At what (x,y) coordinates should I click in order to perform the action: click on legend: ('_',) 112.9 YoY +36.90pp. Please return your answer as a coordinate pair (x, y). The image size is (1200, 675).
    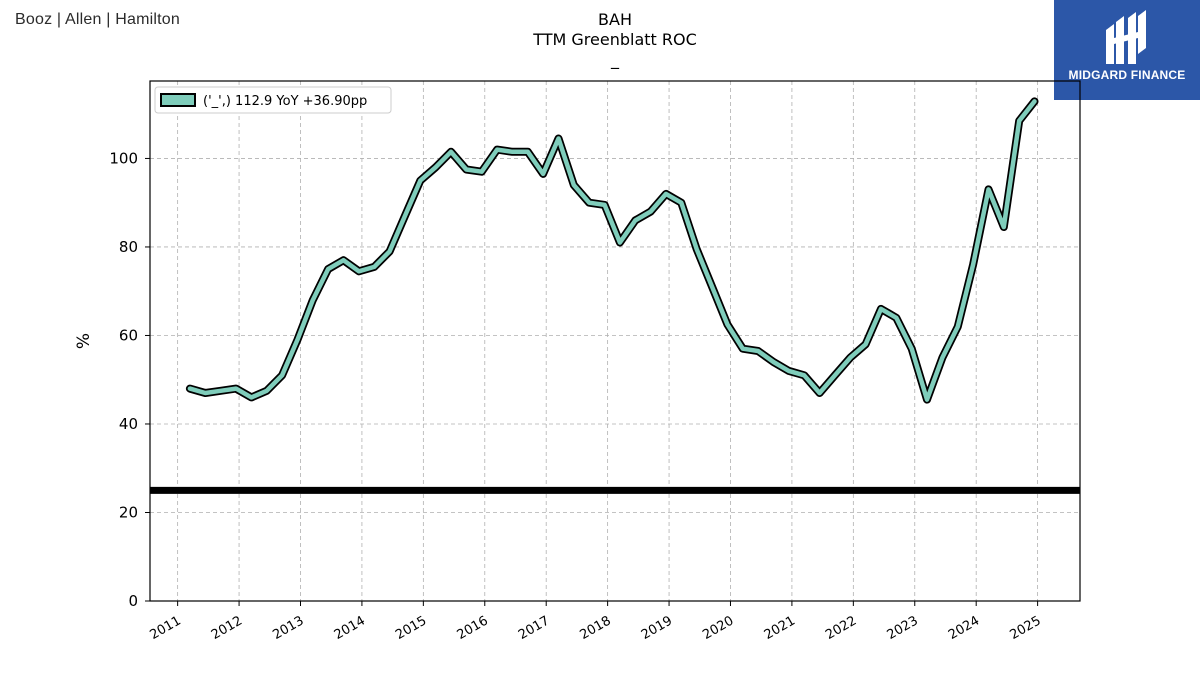
    Looking at the image, I should click on (273, 100).